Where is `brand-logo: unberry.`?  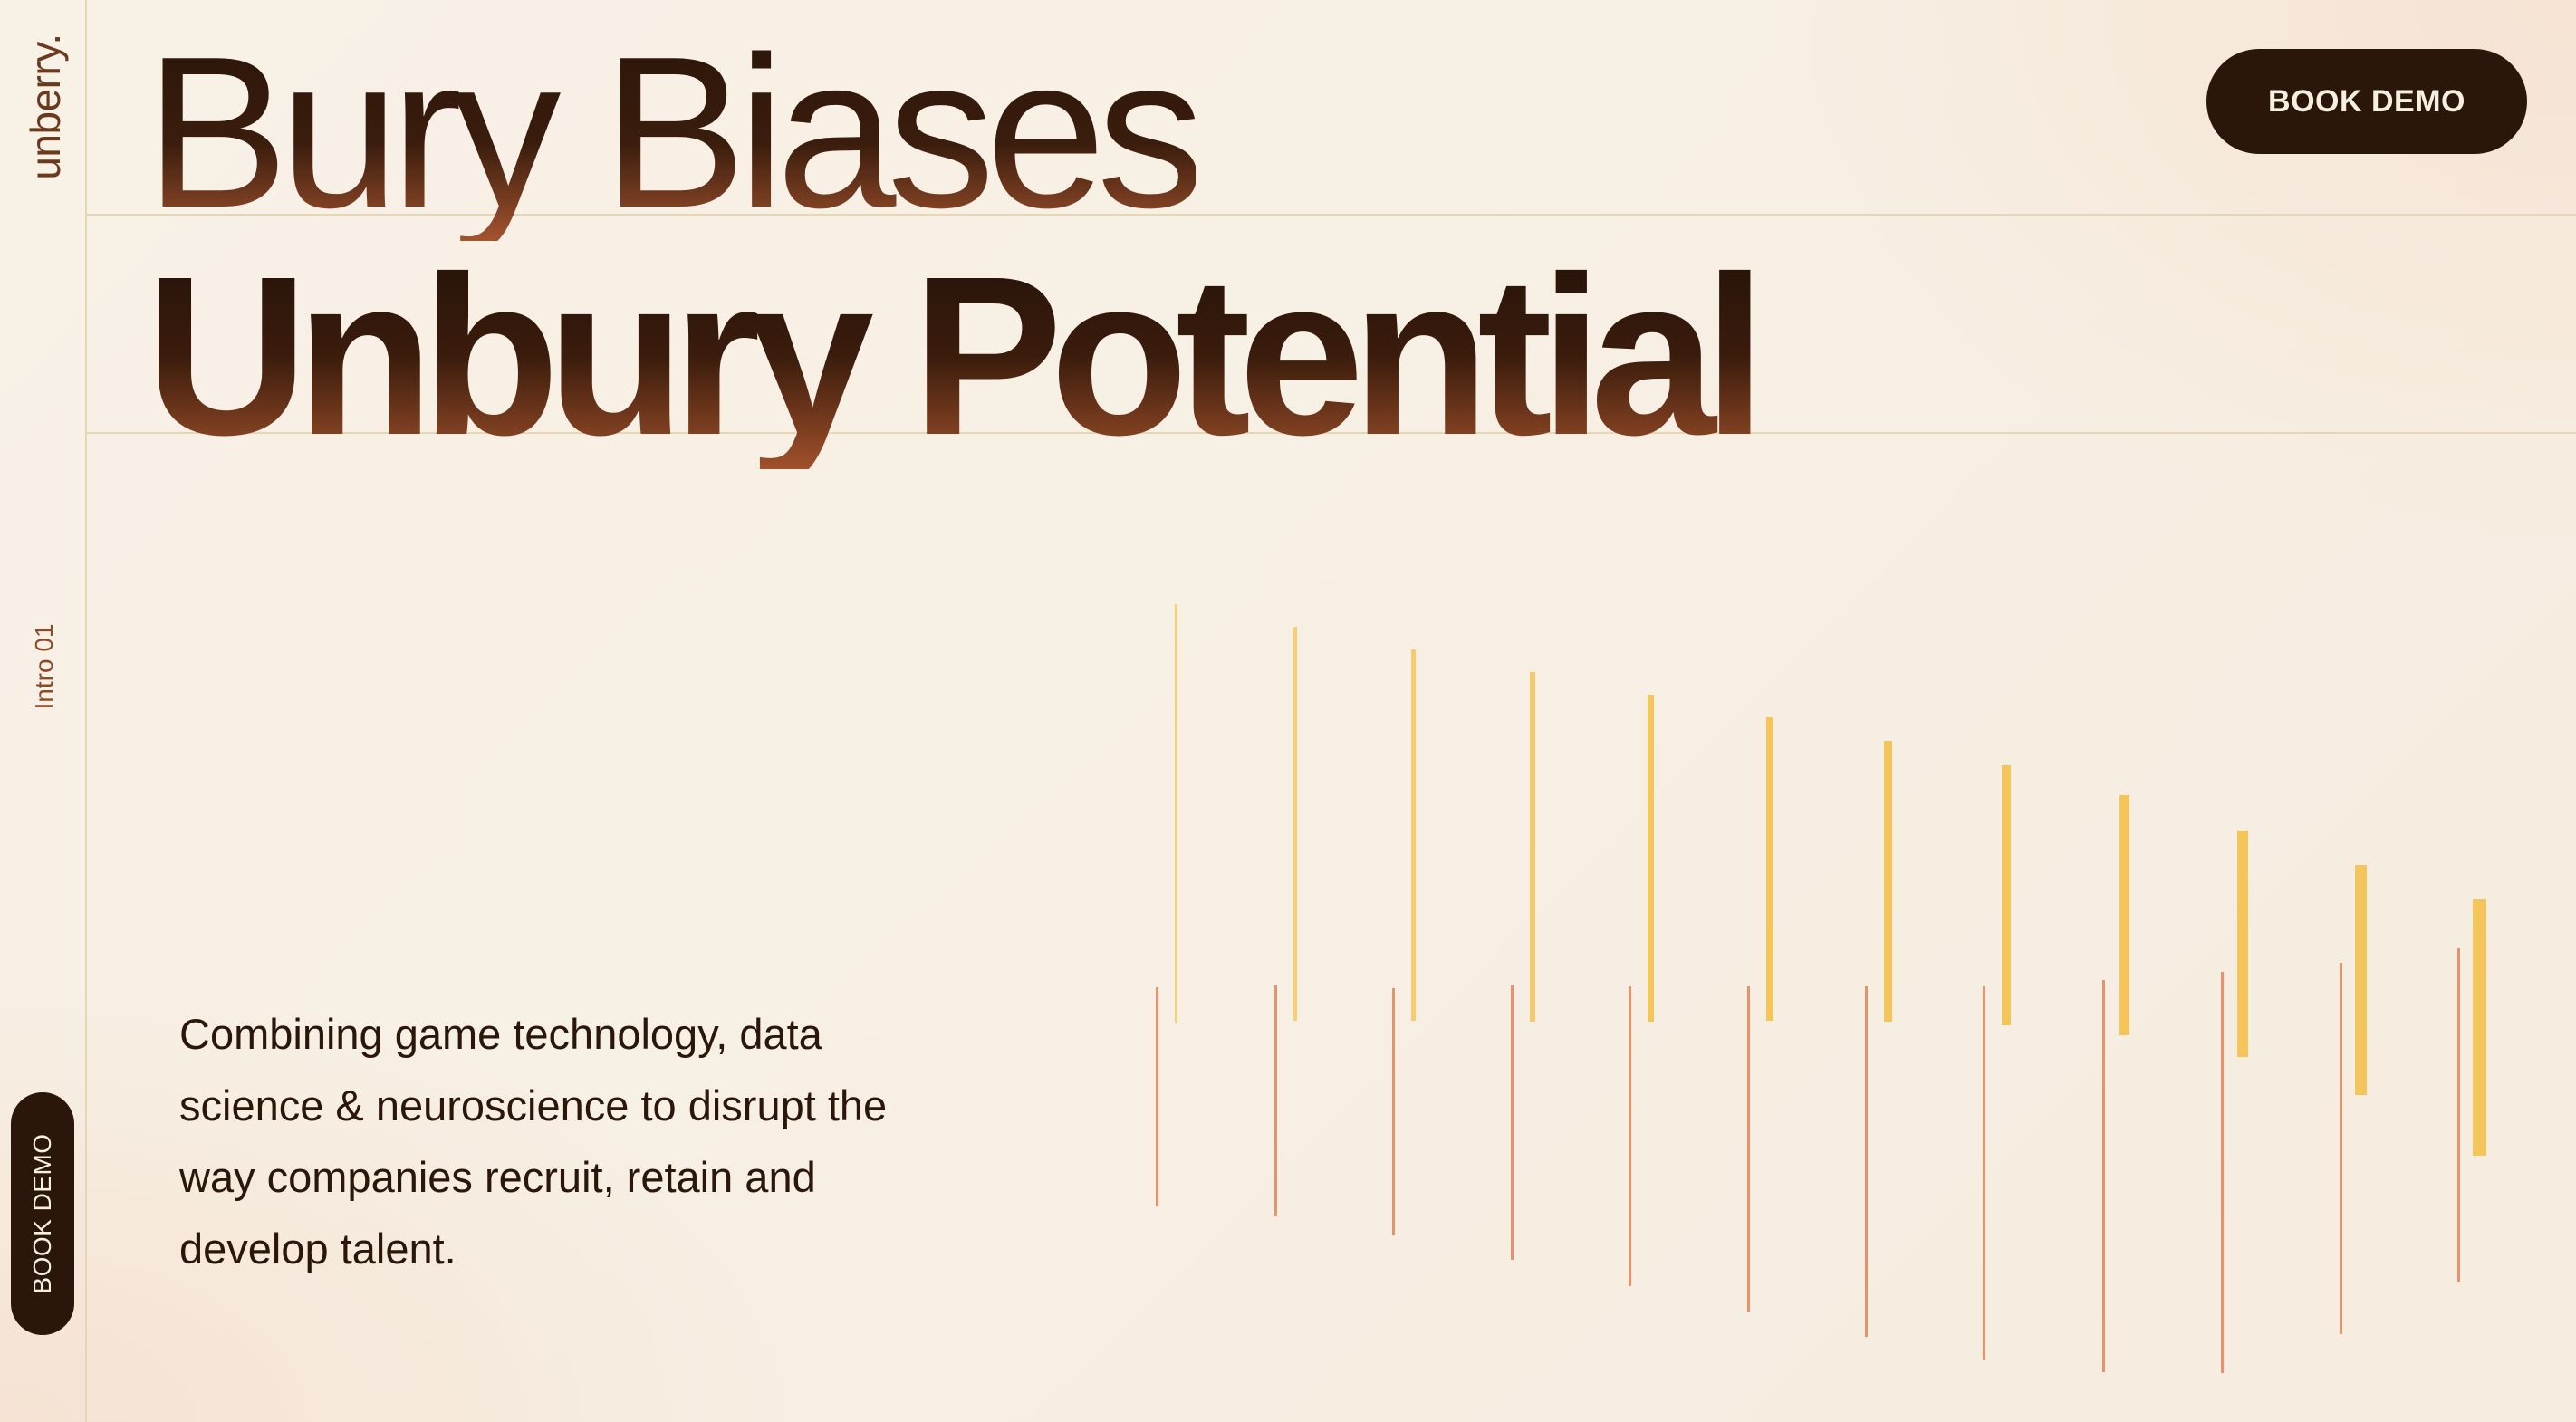
brand-logo: unberry. is located at coordinates (45, 107).